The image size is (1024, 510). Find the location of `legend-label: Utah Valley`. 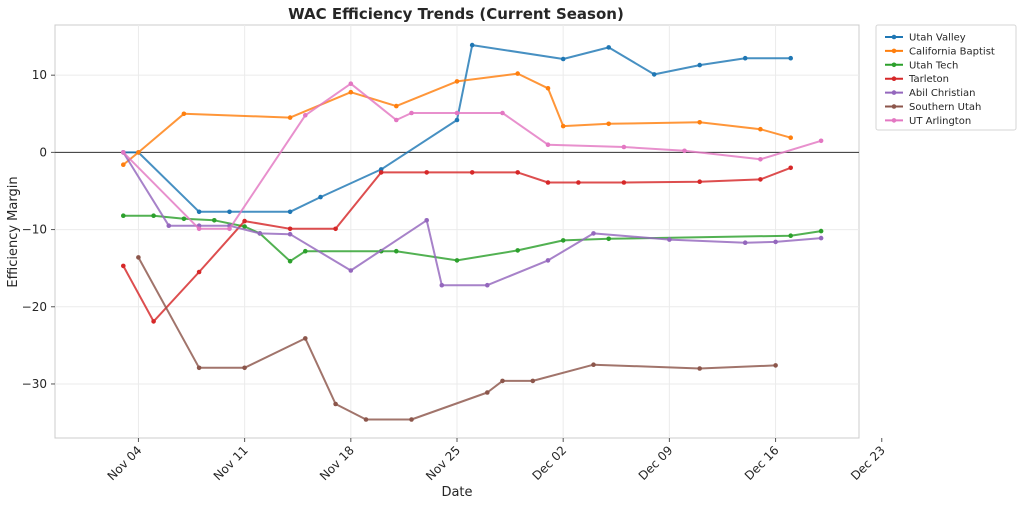

legend-label: Utah Valley is located at coordinates (937, 38).